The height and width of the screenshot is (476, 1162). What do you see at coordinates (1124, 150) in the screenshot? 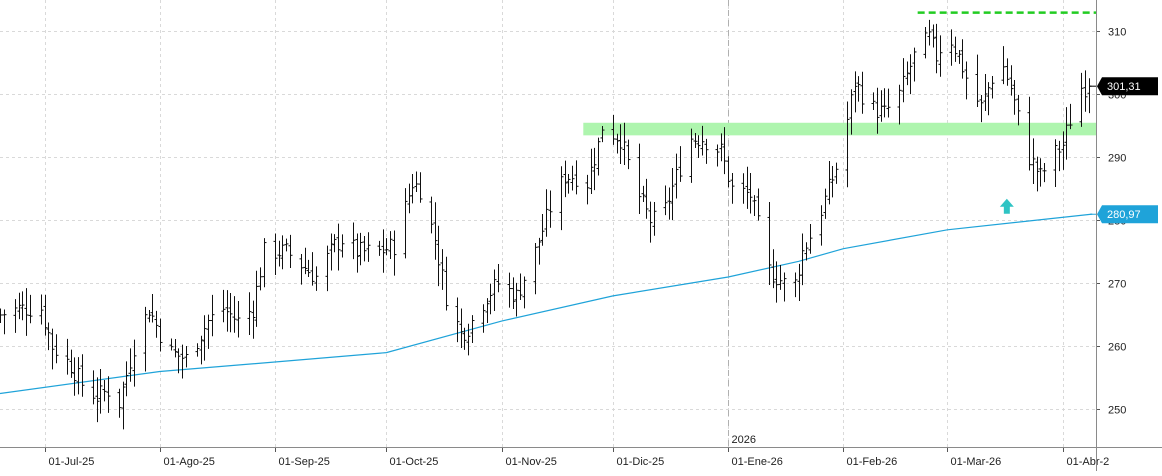
I see `price-tags: 280,97 301,31` at bounding box center [1124, 150].